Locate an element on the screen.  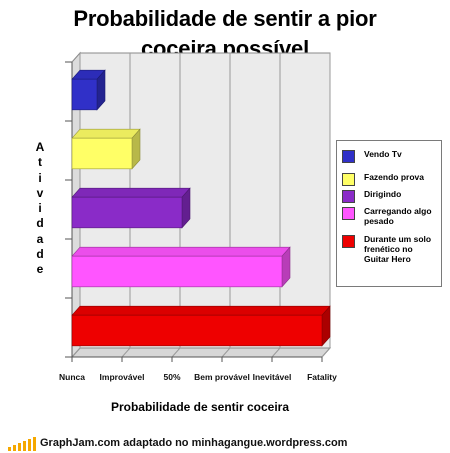
x-tick-label: Bem provável is located at coordinates (222, 377).